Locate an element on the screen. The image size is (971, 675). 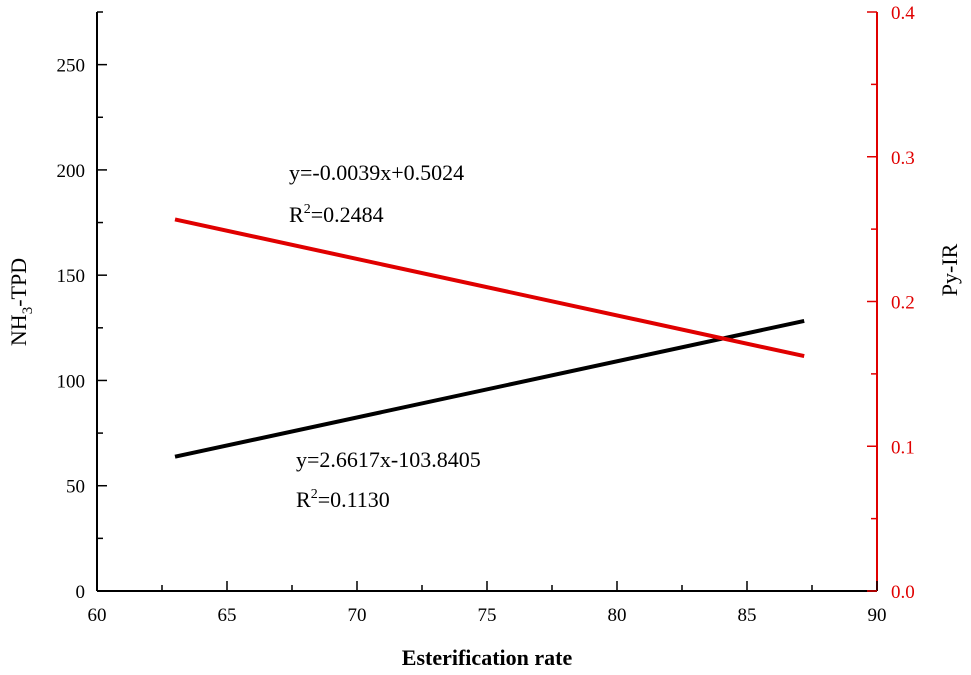
right-y-tick-label: 0.0 is located at coordinates (903, 592).